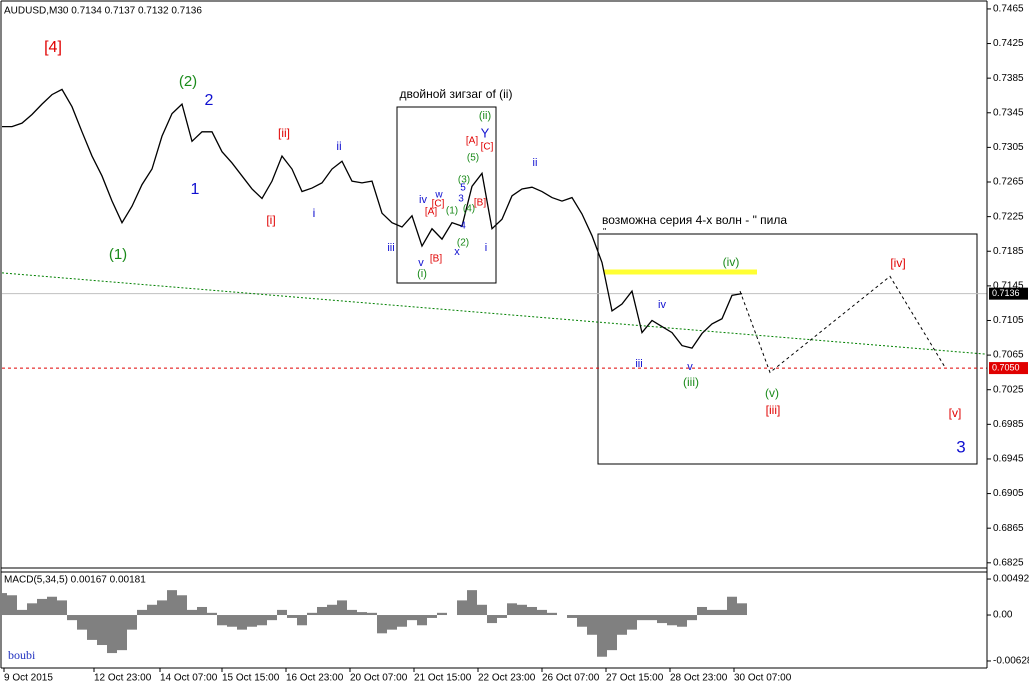 The width and height of the screenshot is (1029, 686). Describe the element at coordinates (897, 263) in the screenshot. I see `wave-label: [iv]` at that location.